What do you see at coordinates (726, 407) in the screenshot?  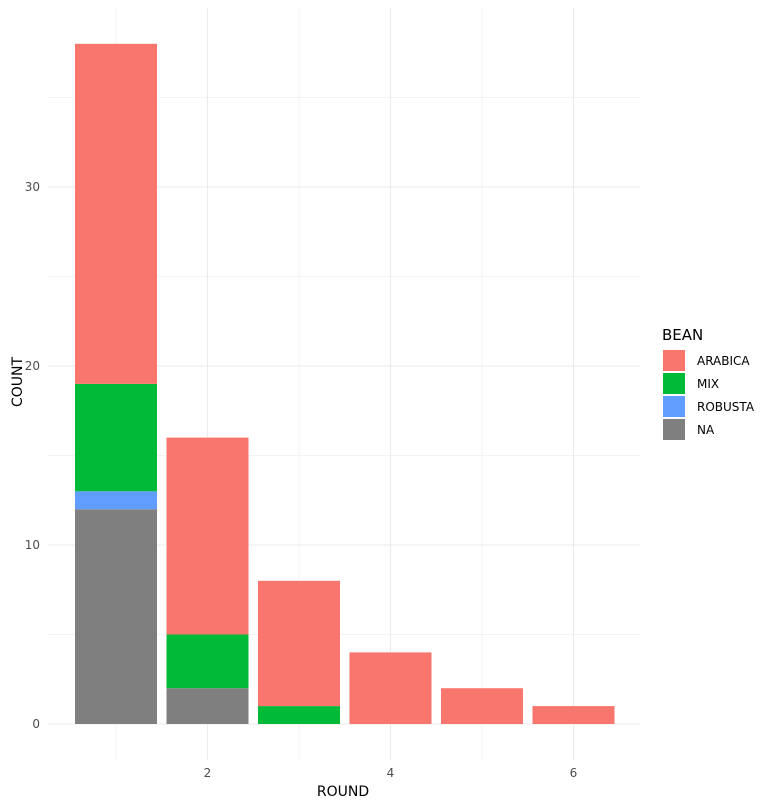 I see `legend-label-robusta: ROBUSTA` at bounding box center [726, 407].